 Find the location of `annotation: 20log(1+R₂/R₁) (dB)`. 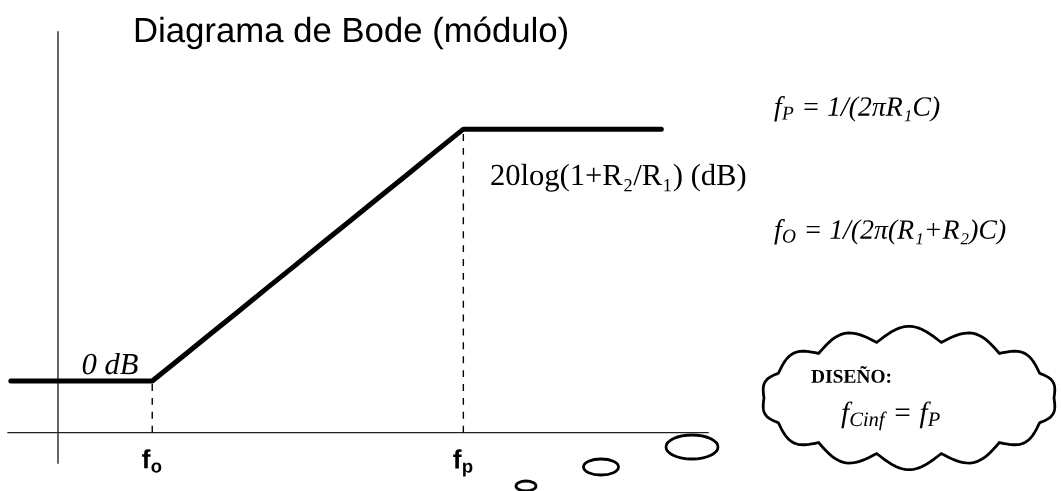

annotation: 20log(1+R₂/R₁) (dB) is located at coordinates (618, 177).